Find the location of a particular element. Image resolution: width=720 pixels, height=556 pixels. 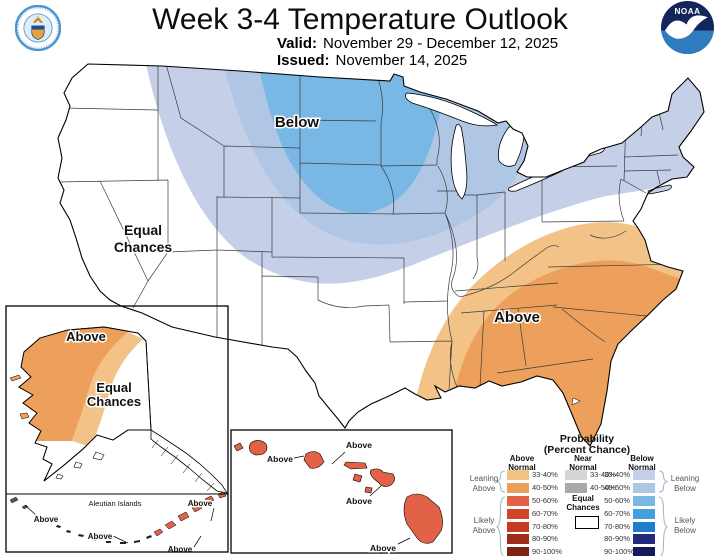

legend-above-row: 80-90% is located at coordinates (534, 539).